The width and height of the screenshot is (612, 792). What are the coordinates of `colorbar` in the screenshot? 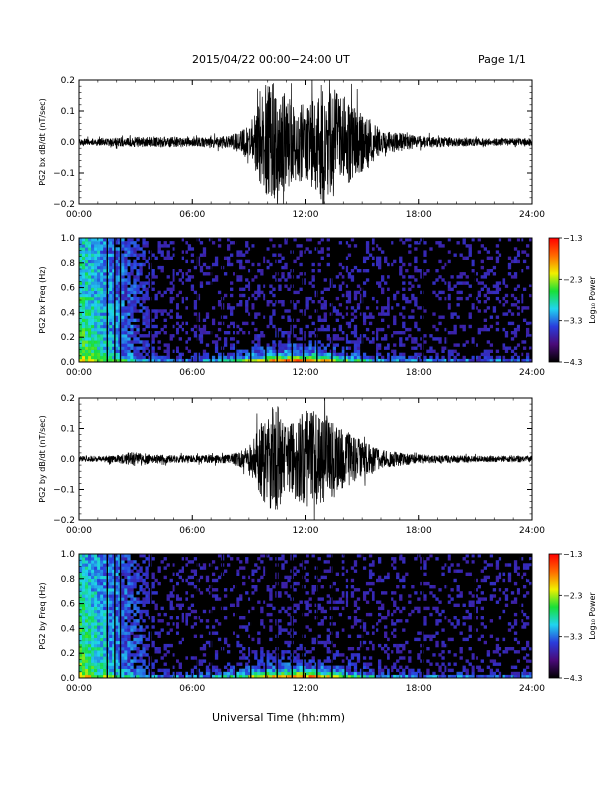 It's located at (554, 300).